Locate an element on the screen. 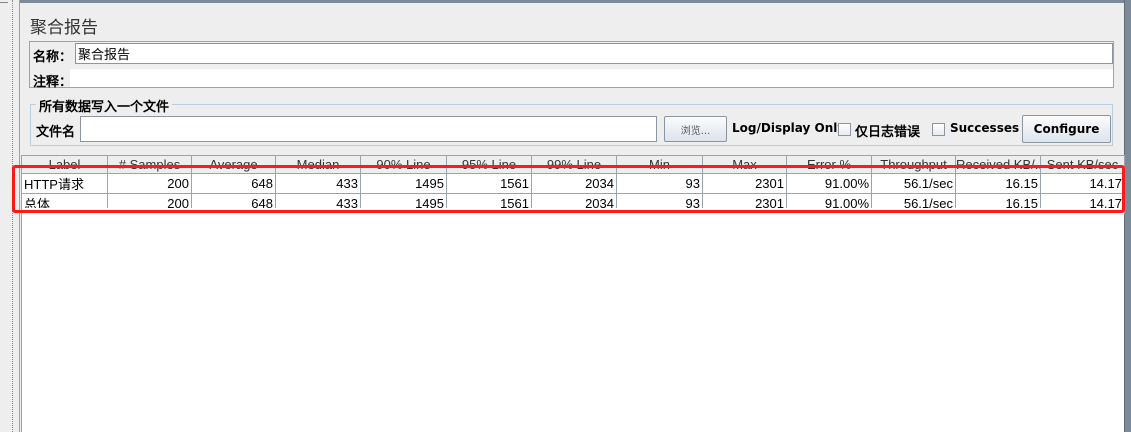 This screenshot has width=1131, height=432. comment-input is located at coordinates (591, 78).